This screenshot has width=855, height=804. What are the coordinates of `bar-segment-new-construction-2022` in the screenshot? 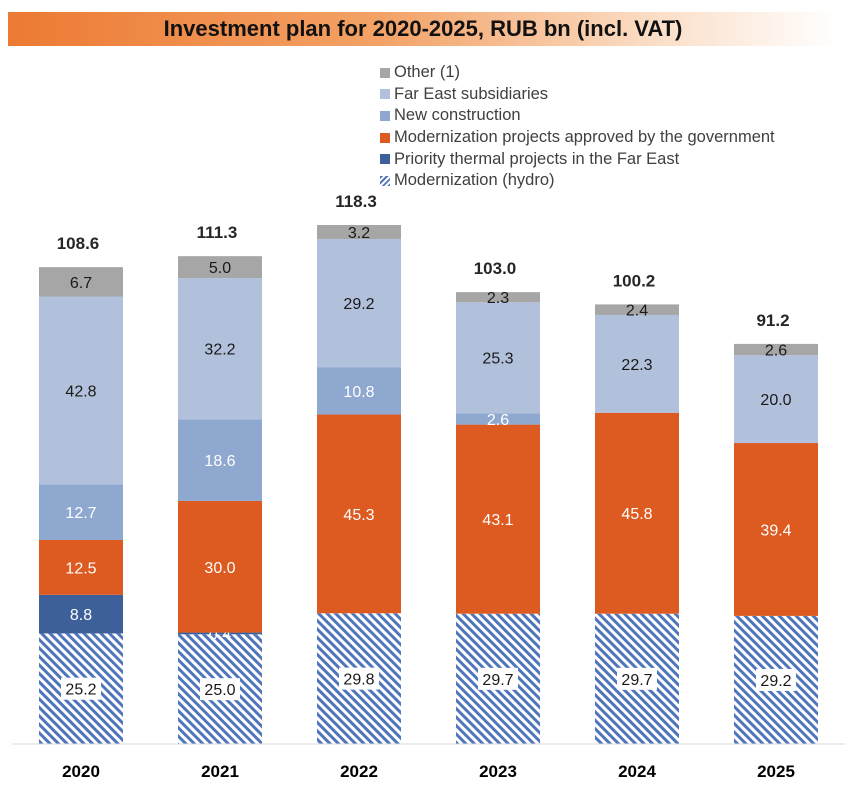 It's located at (359, 391).